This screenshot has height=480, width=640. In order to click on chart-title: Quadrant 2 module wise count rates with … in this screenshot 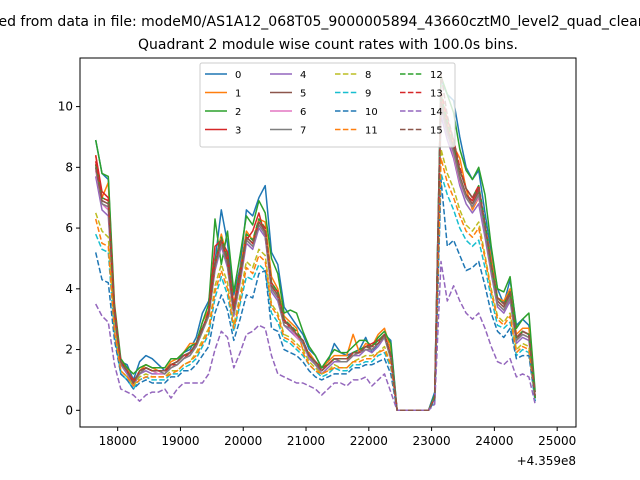, I will do `click(328, 45)`.